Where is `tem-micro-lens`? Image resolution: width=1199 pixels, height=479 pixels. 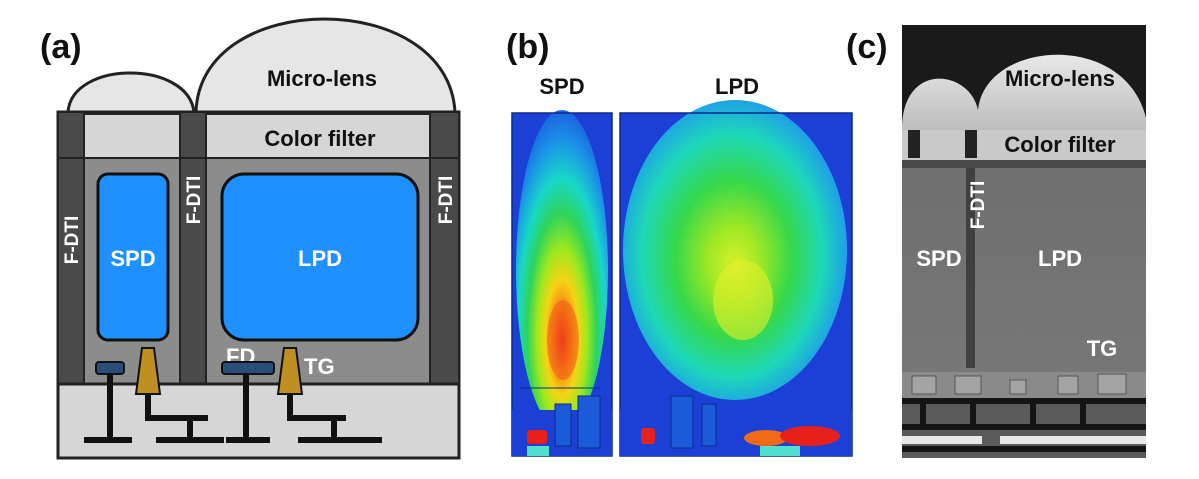 tem-micro-lens is located at coordinates (1024, 92).